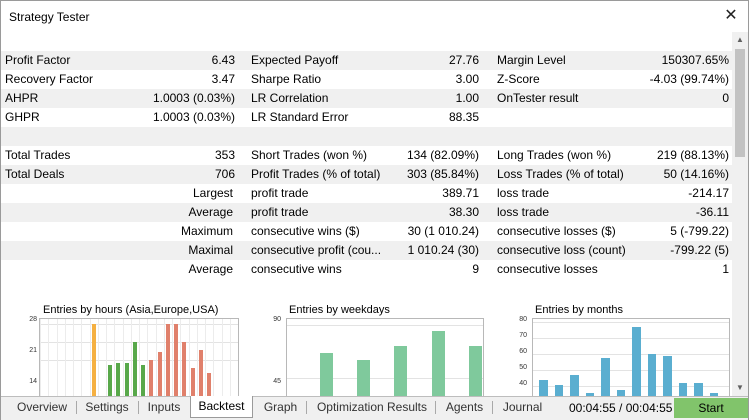 The width and height of the screenshot is (749, 420). What do you see at coordinates (223, 60) in the screenshot?
I see `stat-value: 6.43` at bounding box center [223, 60].